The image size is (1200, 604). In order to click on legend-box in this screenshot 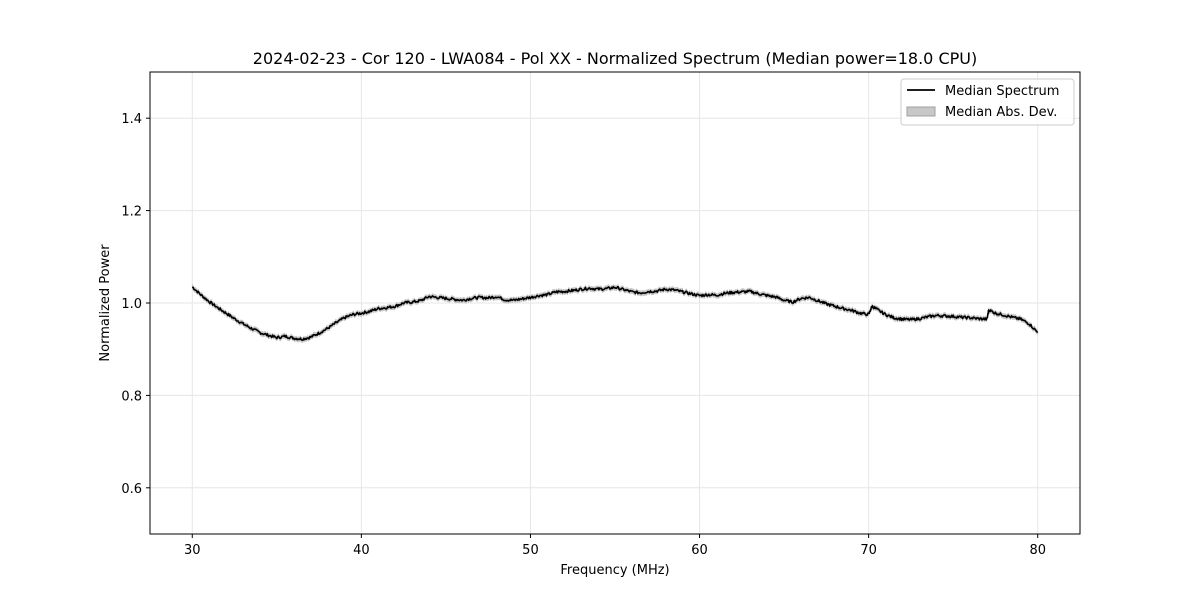, I will do `click(987, 102)`.